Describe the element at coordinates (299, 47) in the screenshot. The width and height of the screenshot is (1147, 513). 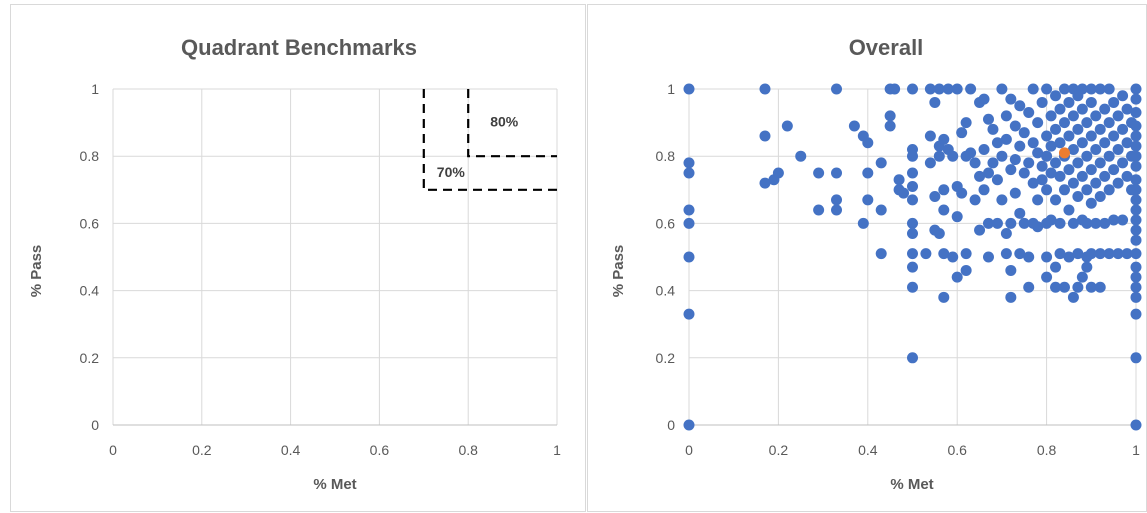
I see `chart-title: Quadrant Benchmarks` at that location.